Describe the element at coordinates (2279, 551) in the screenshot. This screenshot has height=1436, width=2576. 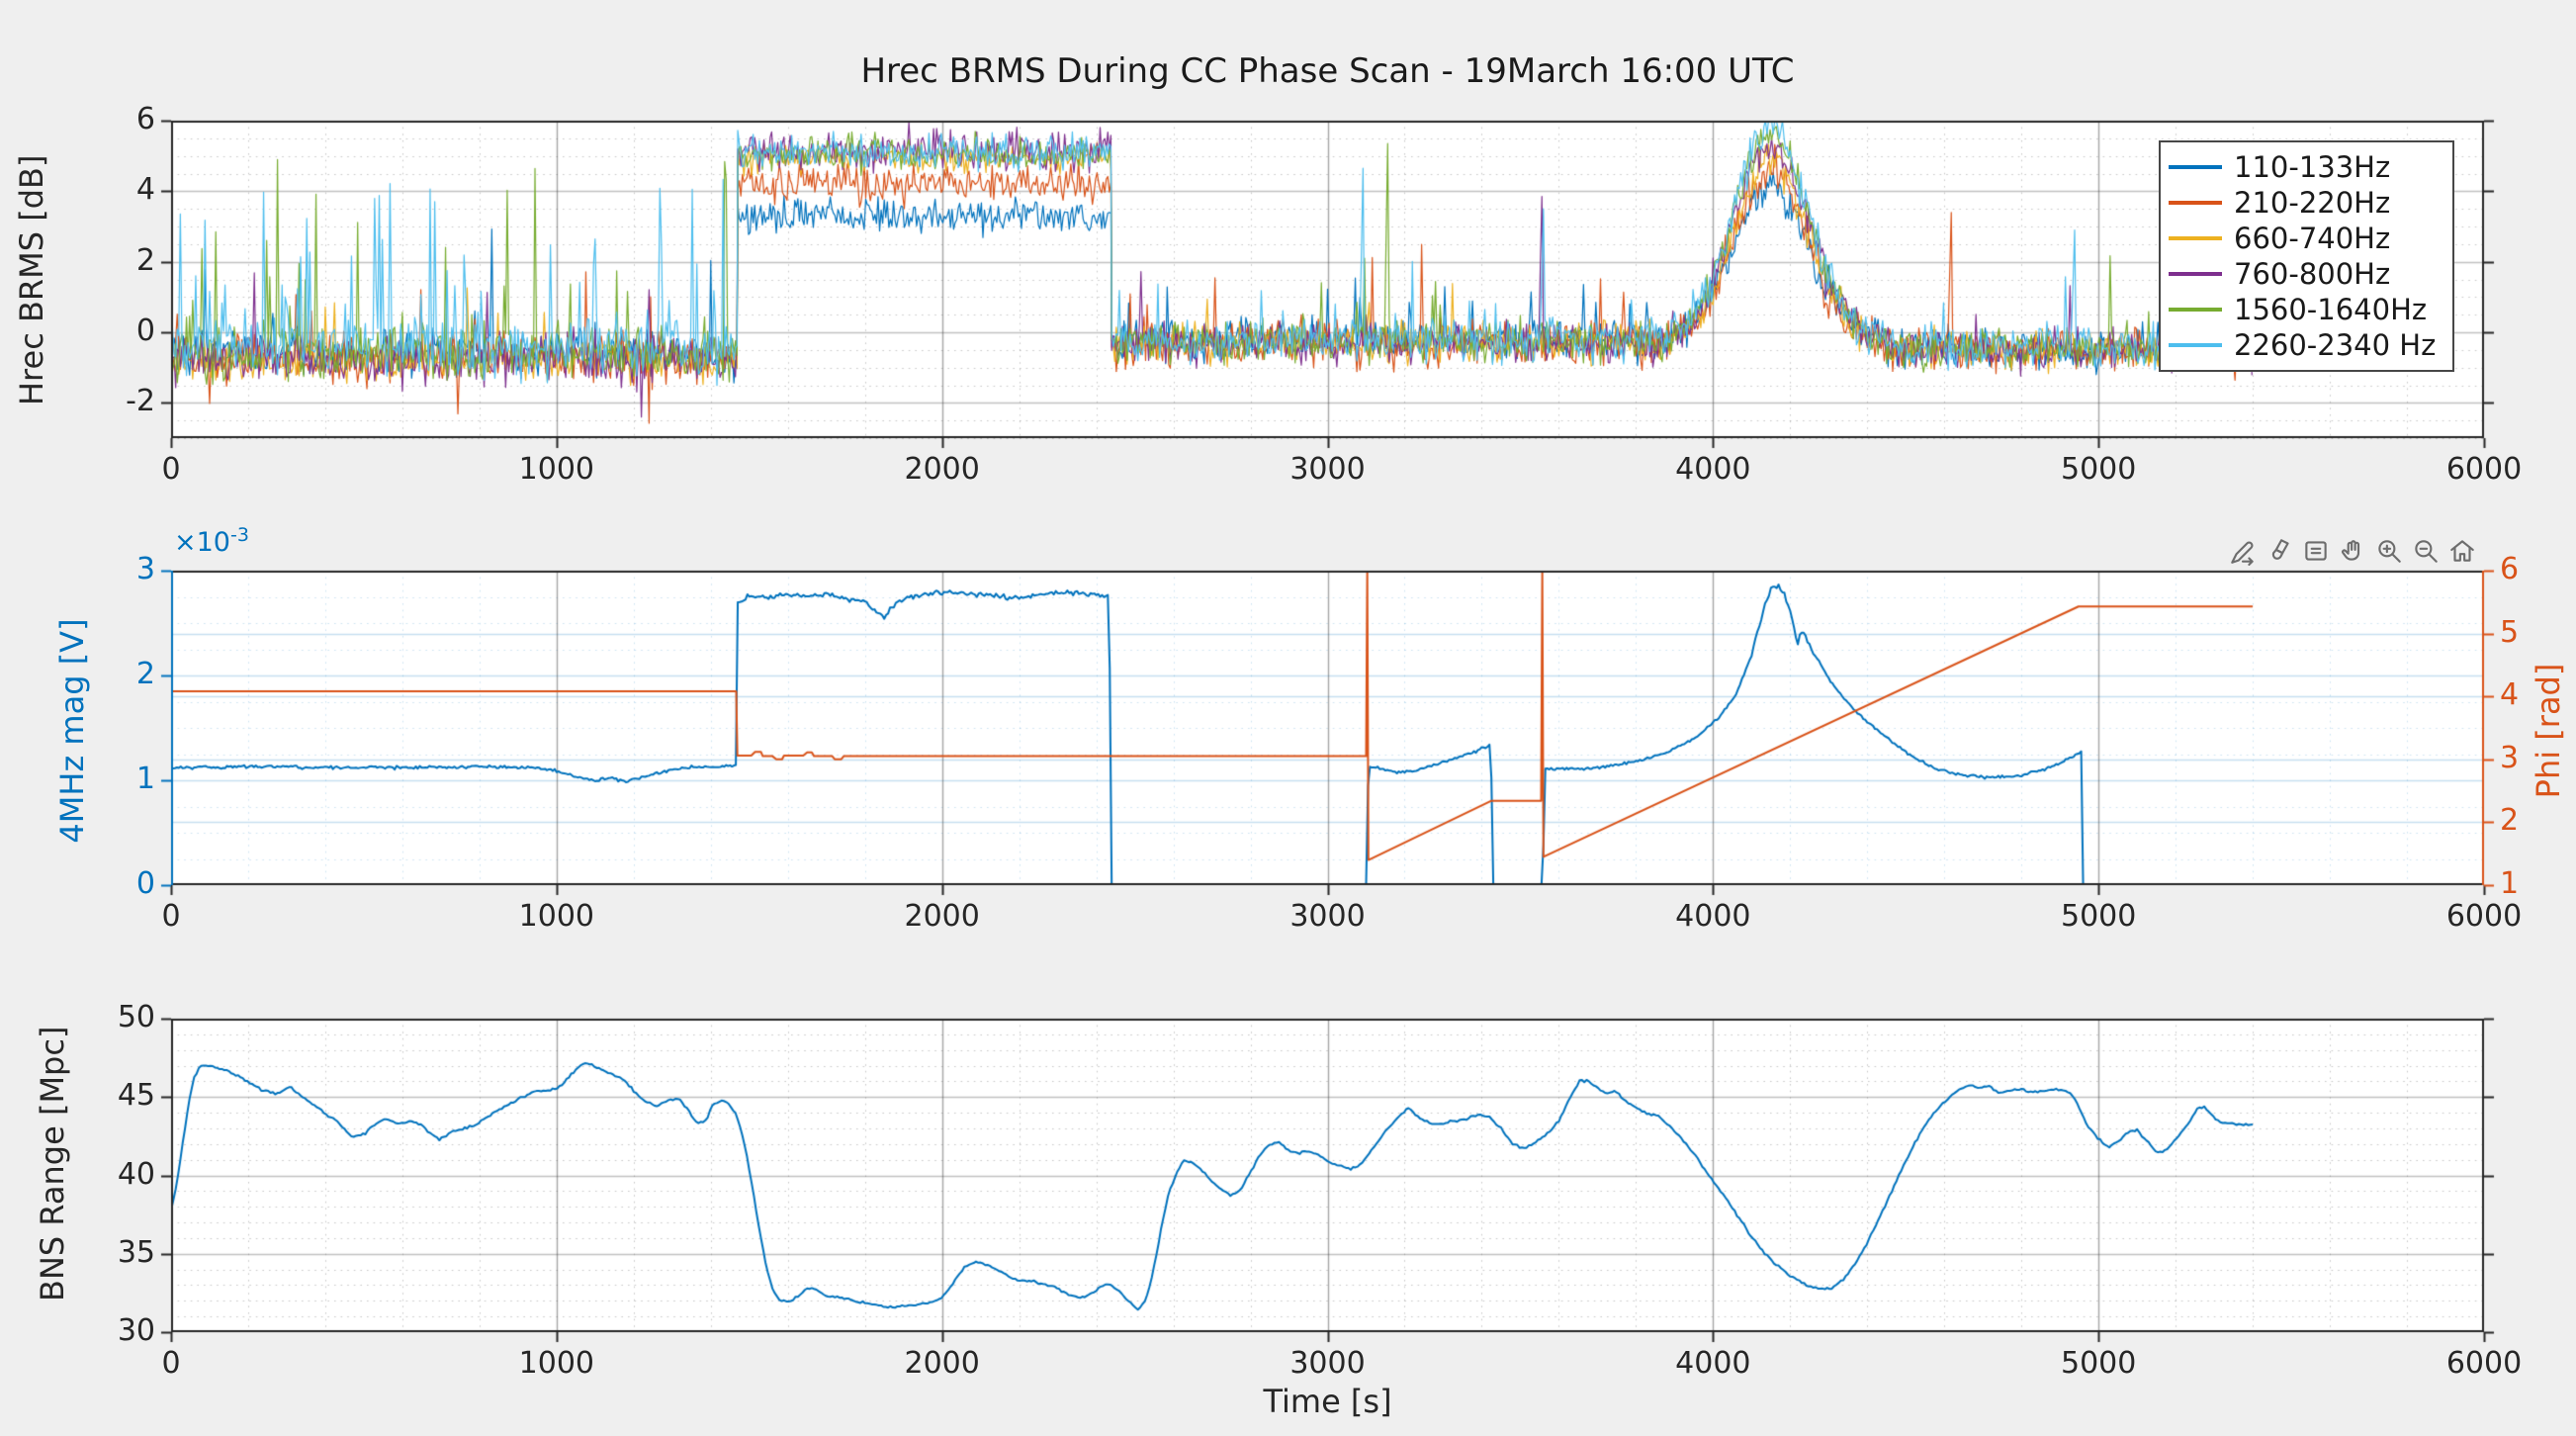
I see `brush-icon` at that location.